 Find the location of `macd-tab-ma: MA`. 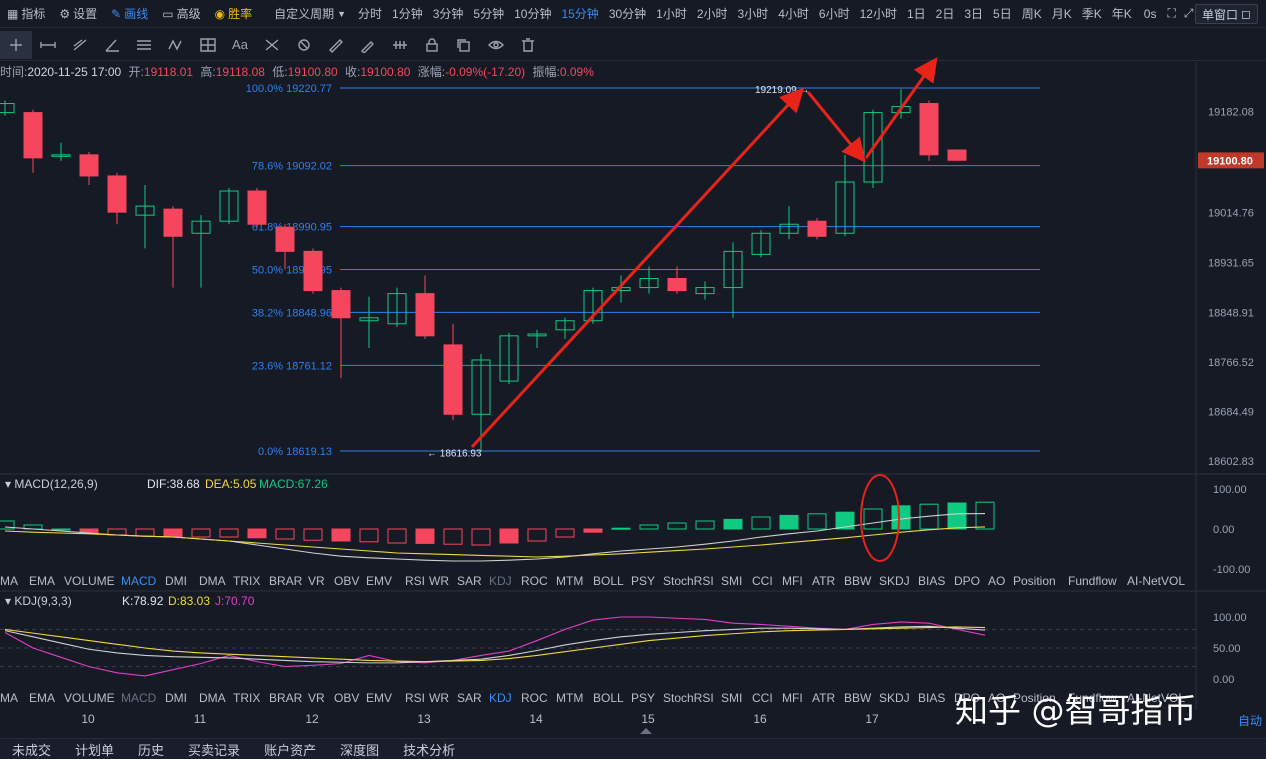

macd-tab-ma: MA is located at coordinates (9, 581).